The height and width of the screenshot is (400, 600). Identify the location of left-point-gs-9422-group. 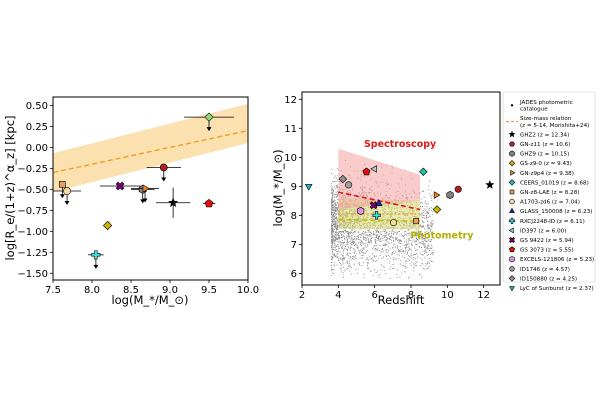
(120, 186).